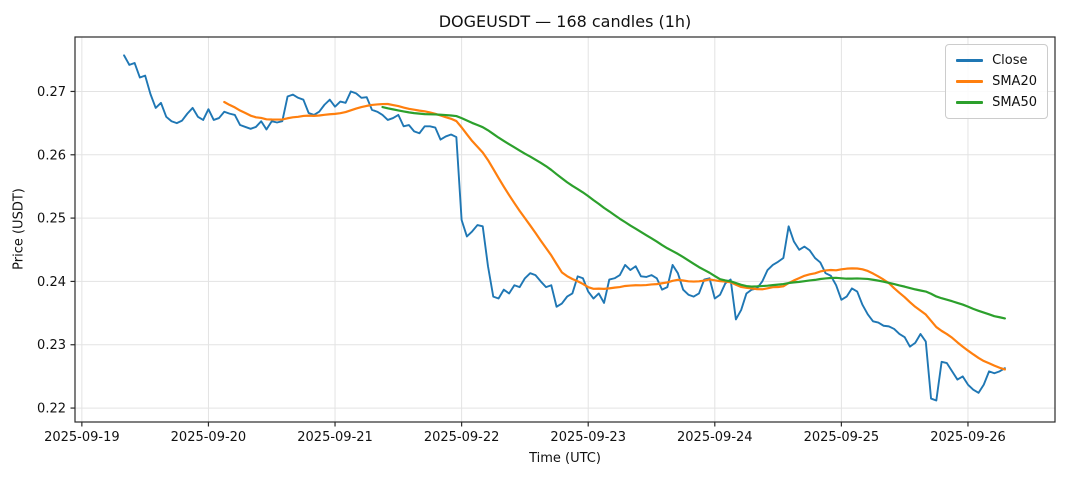 The height and width of the screenshot is (481, 1068). Describe the element at coordinates (1010, 60) in the screenshot. I see `legend-label-close: Close` at that location.